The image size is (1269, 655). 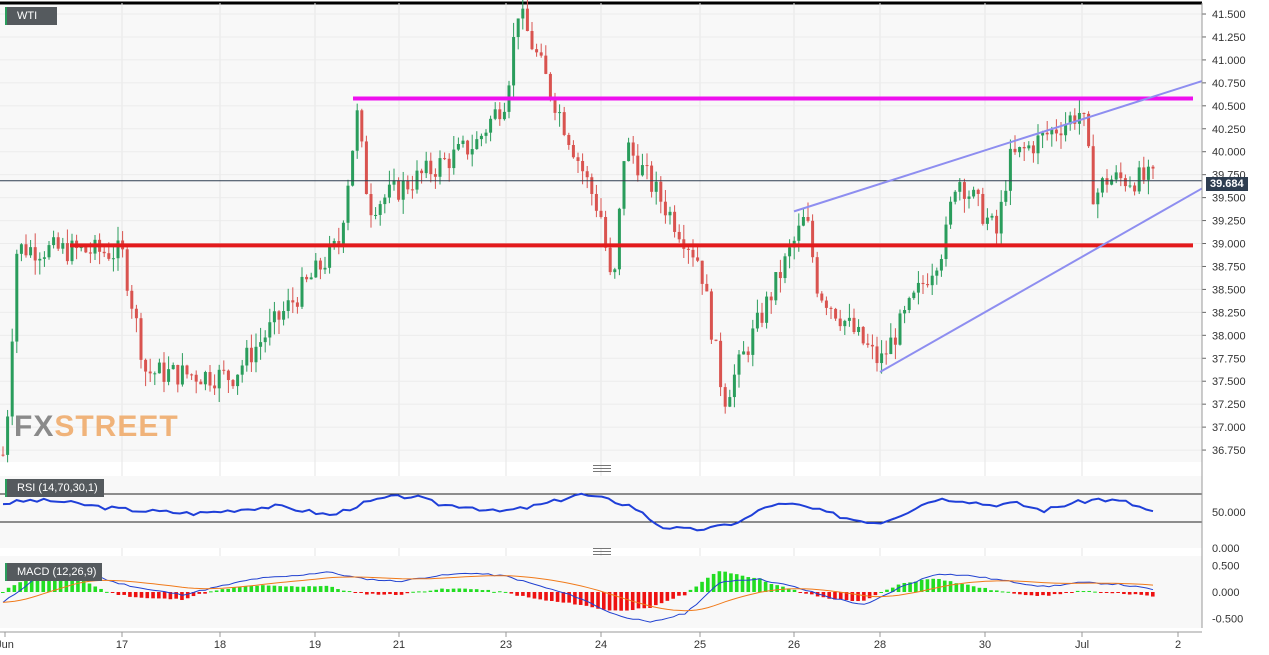 I want to click on macd-indicator-label: MACD (12,26,9), so click(x=54, y=572).